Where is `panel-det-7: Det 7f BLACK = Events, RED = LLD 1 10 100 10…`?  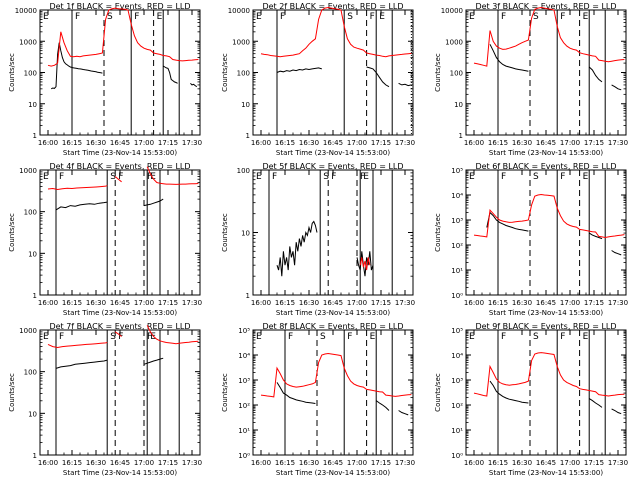
panel-det-7: Det 7f BLACK = Events, RED = LLD 1 10 100 10… is located at coordinates (105, 399).